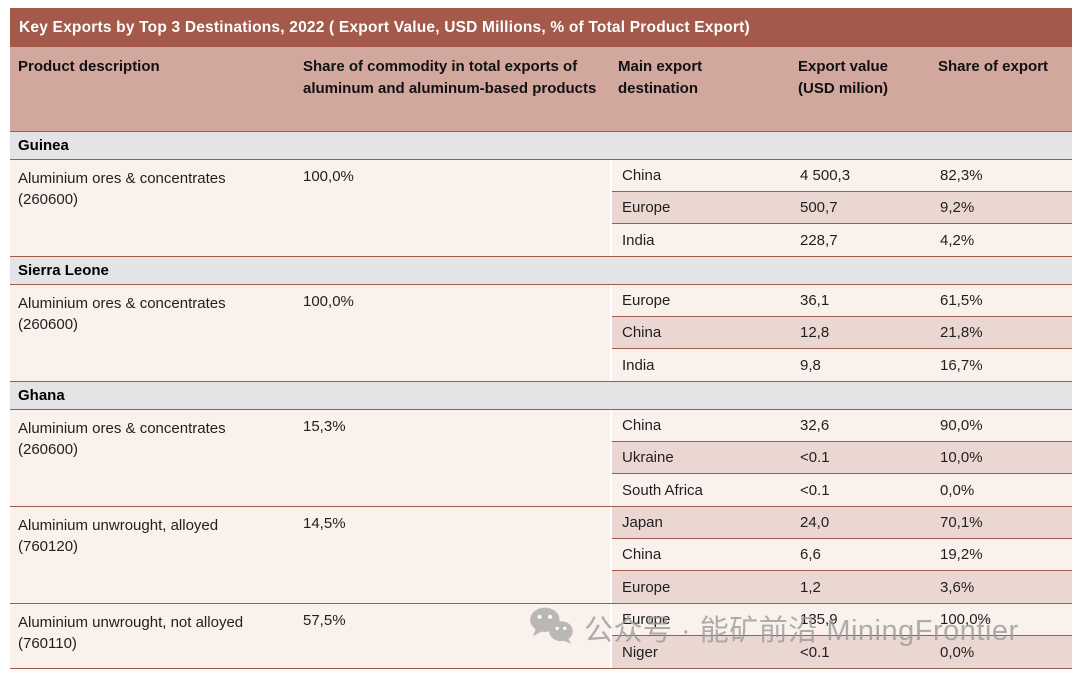 This screenshot has width=1080, height=675. Describe the element at coordinates (961, 365) in the screenshot. I see `export-share: 16,7%` at that location.